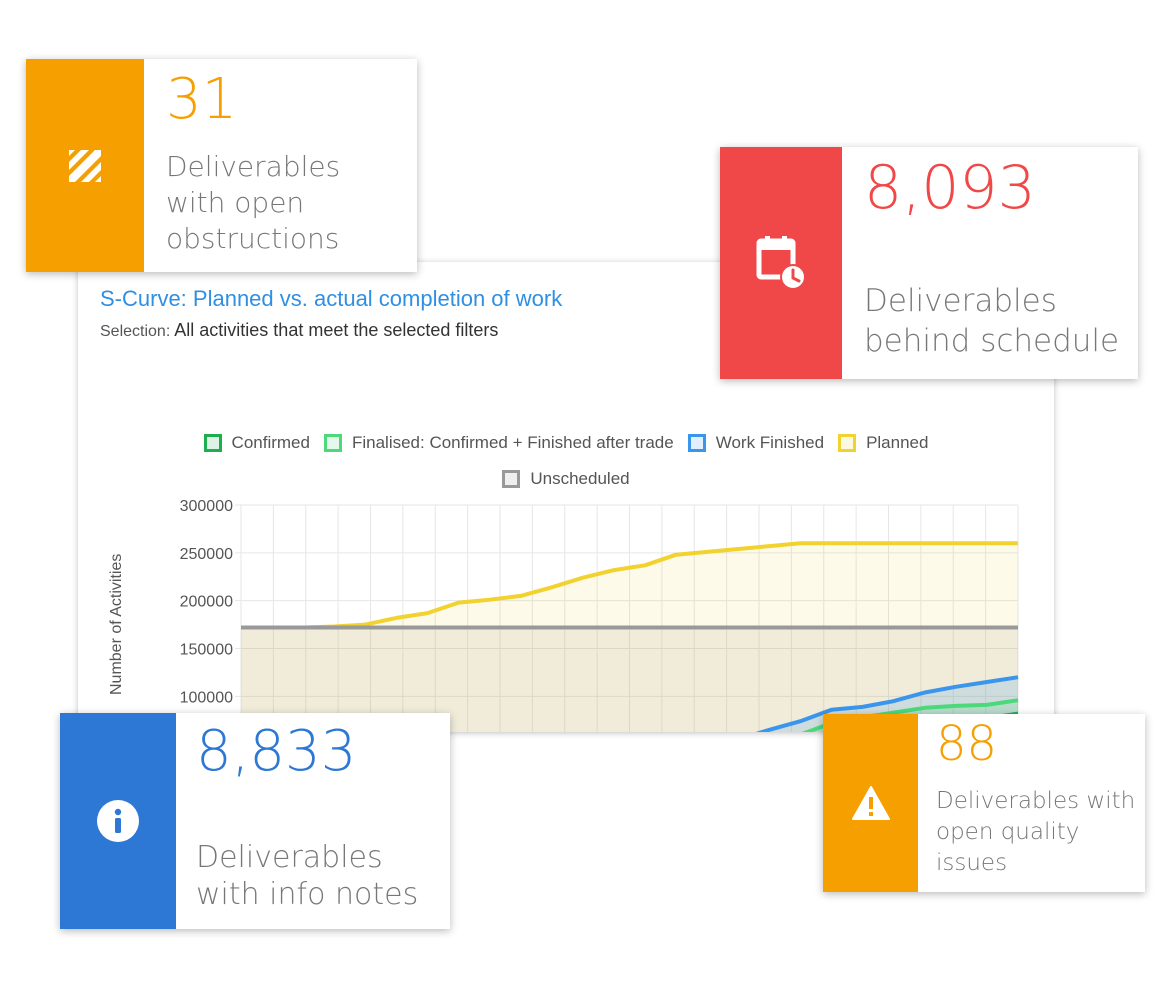  Describe the element at coordinates (206, 697) in the screenshot. I see `y-tick-label: 100000` at that location.